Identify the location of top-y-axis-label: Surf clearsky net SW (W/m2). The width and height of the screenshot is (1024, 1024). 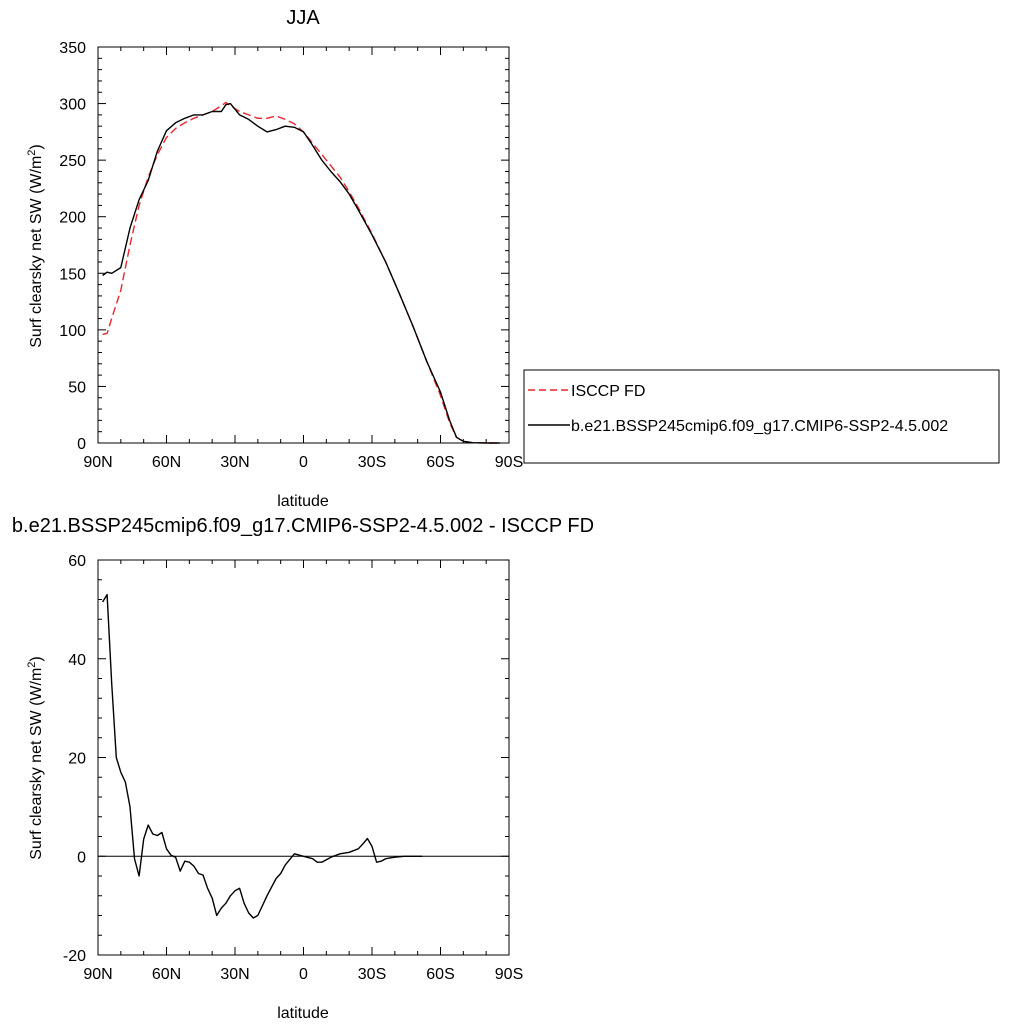
(35, 245).